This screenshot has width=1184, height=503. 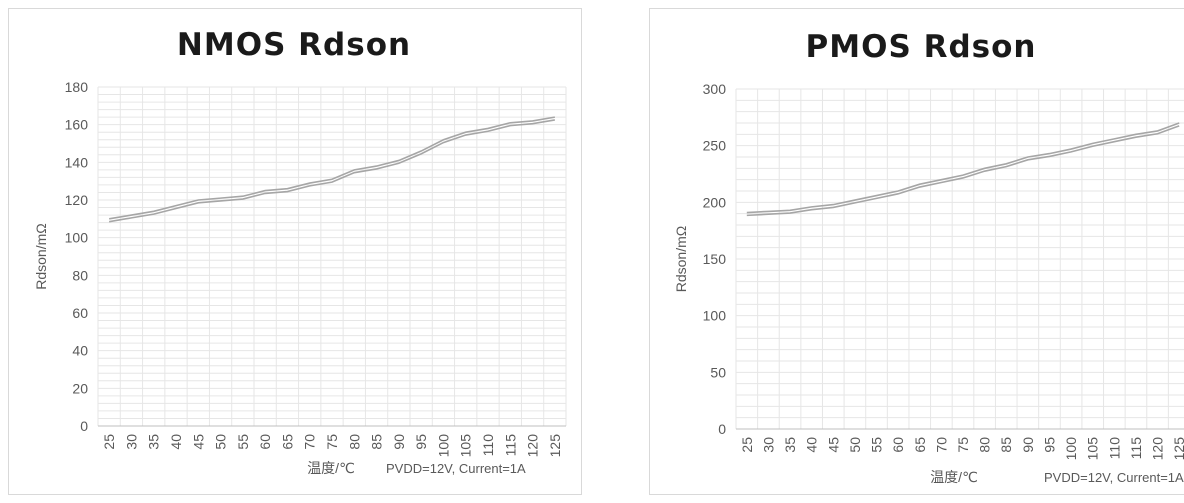 I want to click on y-tick-label: 140, so click(x=77, y=162).